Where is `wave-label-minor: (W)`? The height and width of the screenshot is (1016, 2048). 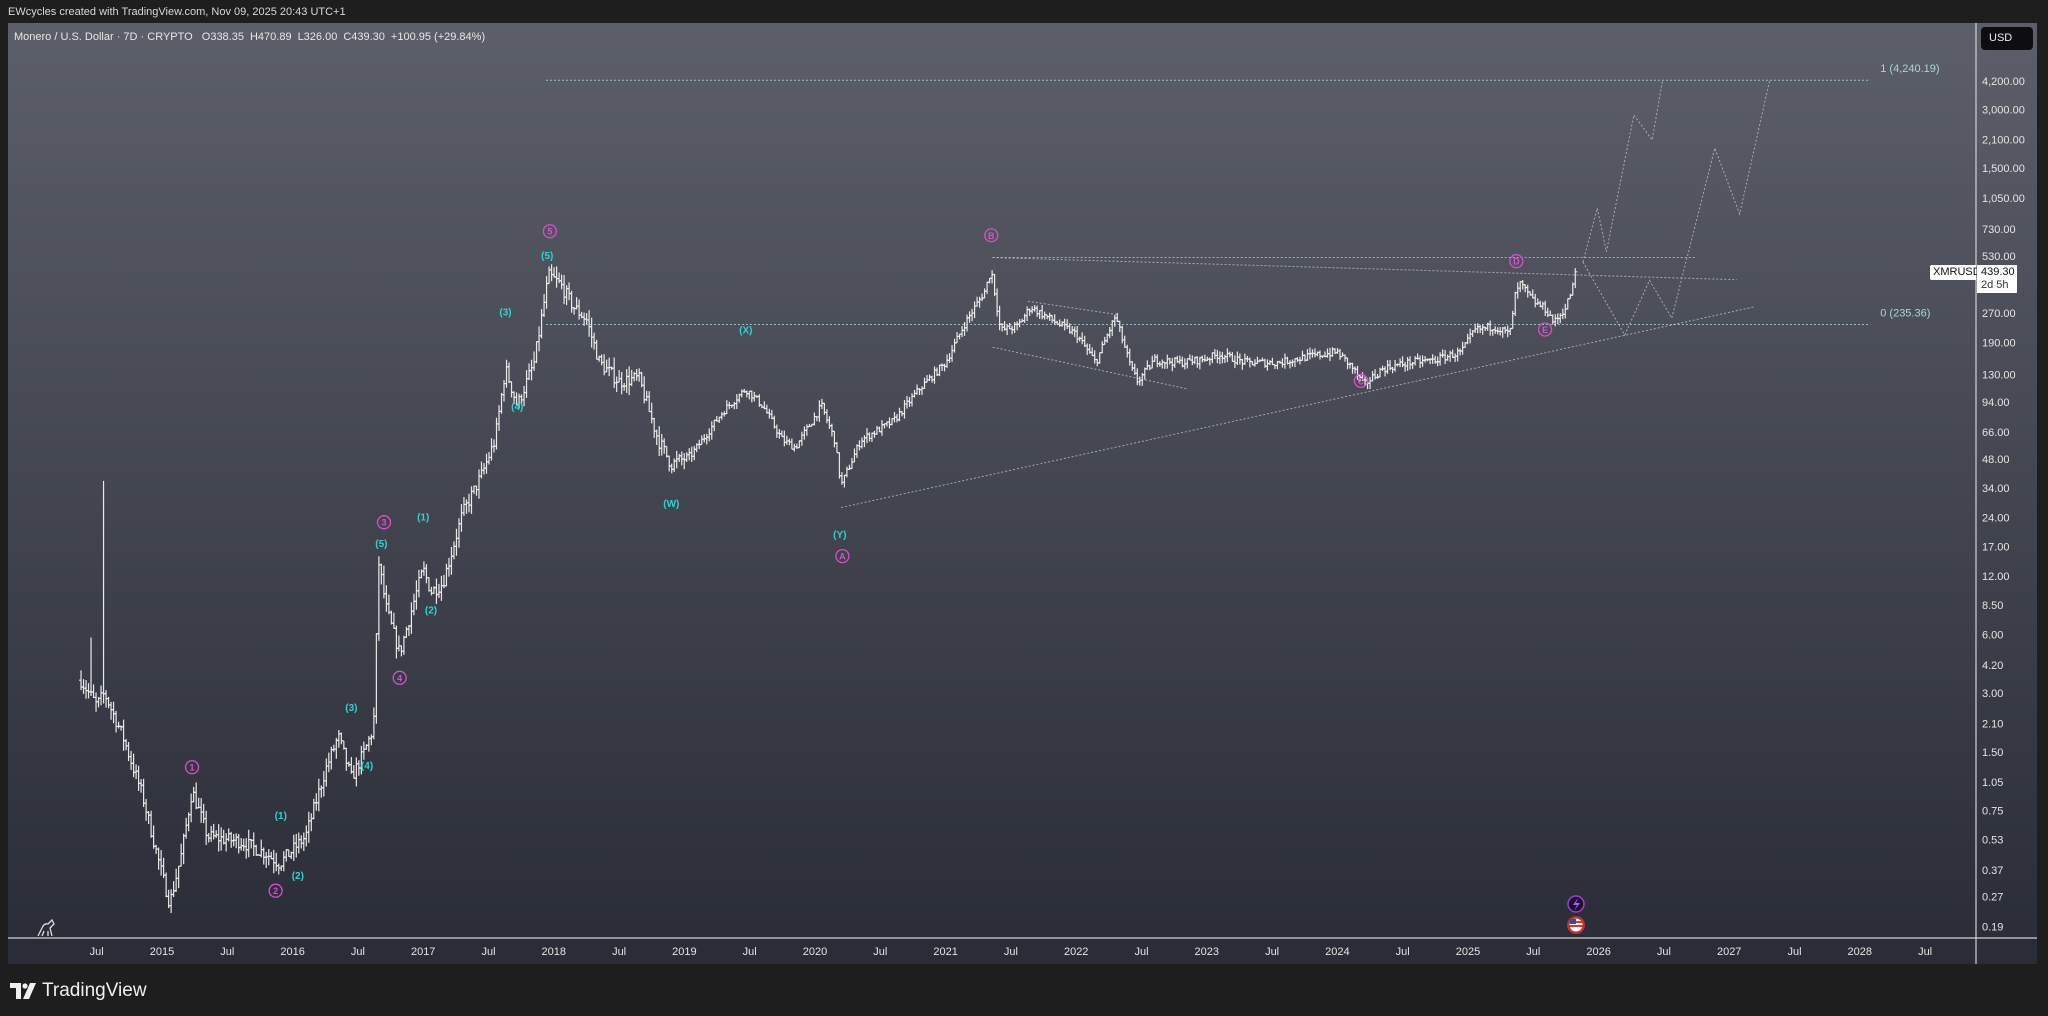 wave-label-minor: (W) is located at coordinates (671, 504).